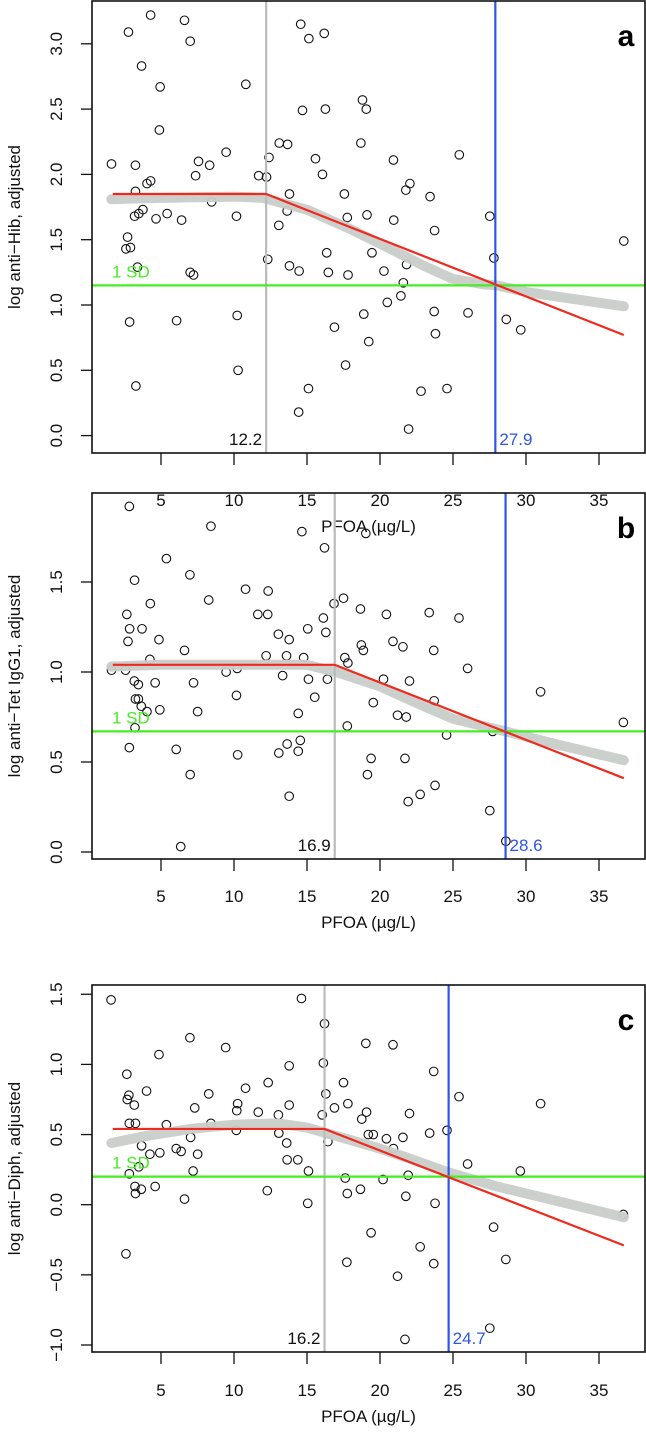 The height and width of the screenshot is (1433, 646). I want to click on x-tick-label: 5, so click(160, 1390).